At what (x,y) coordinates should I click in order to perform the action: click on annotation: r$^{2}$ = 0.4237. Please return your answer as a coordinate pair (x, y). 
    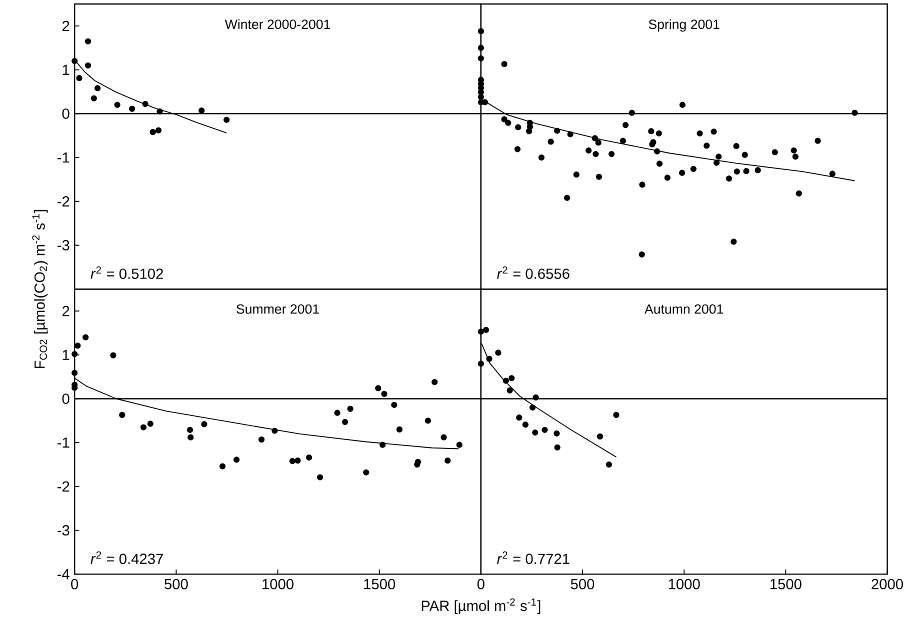
    Looking at the image, I should click on (126, 557).